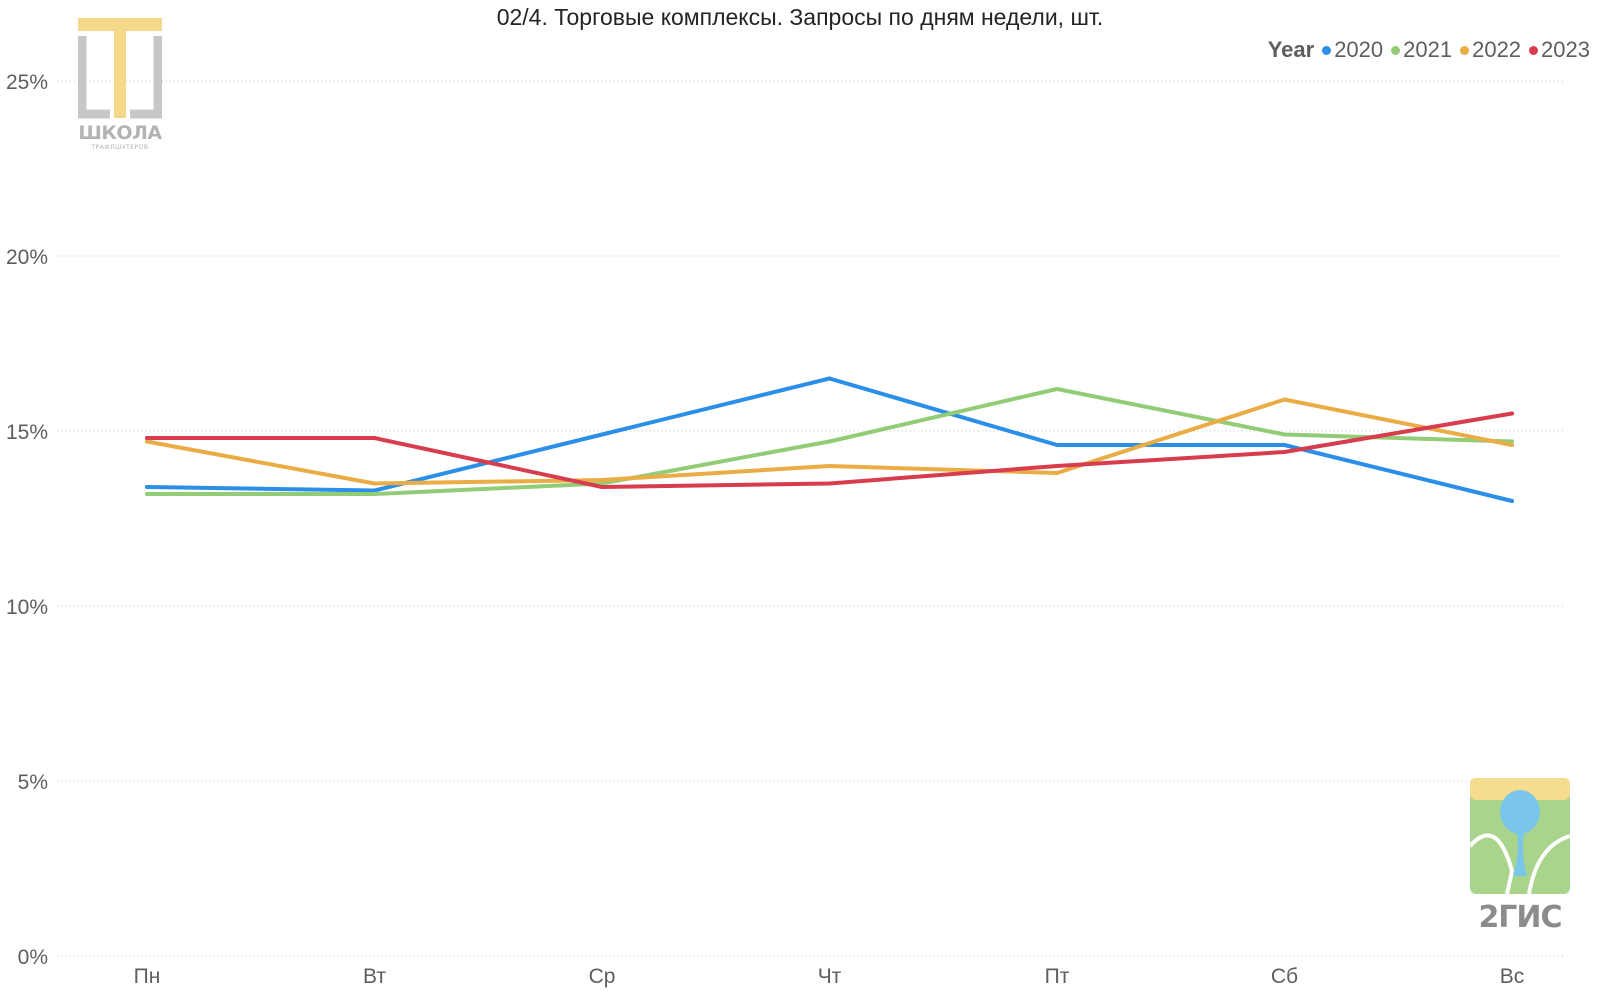  Describe the element at coordinates (1519, 836) in the screenshot. I see `2gis-logo-emblem` at that location.